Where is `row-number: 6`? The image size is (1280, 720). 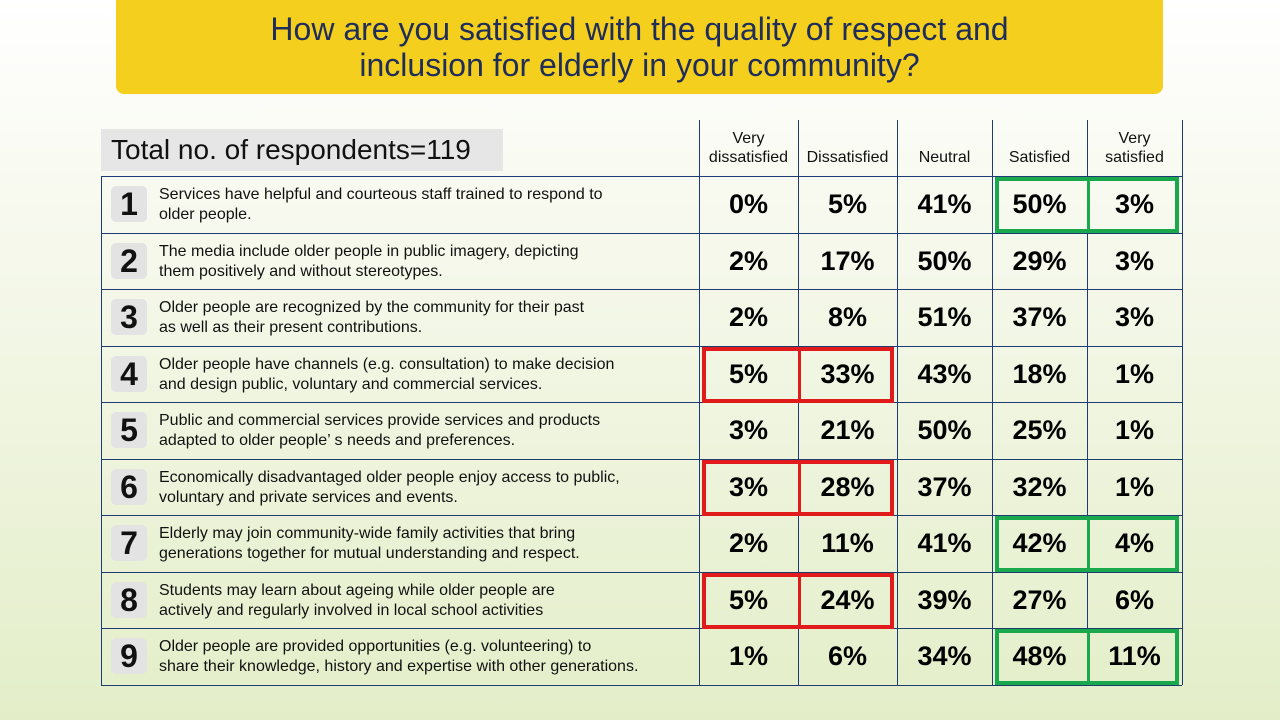 row-number: 6 is located at coordinates (129, 487).